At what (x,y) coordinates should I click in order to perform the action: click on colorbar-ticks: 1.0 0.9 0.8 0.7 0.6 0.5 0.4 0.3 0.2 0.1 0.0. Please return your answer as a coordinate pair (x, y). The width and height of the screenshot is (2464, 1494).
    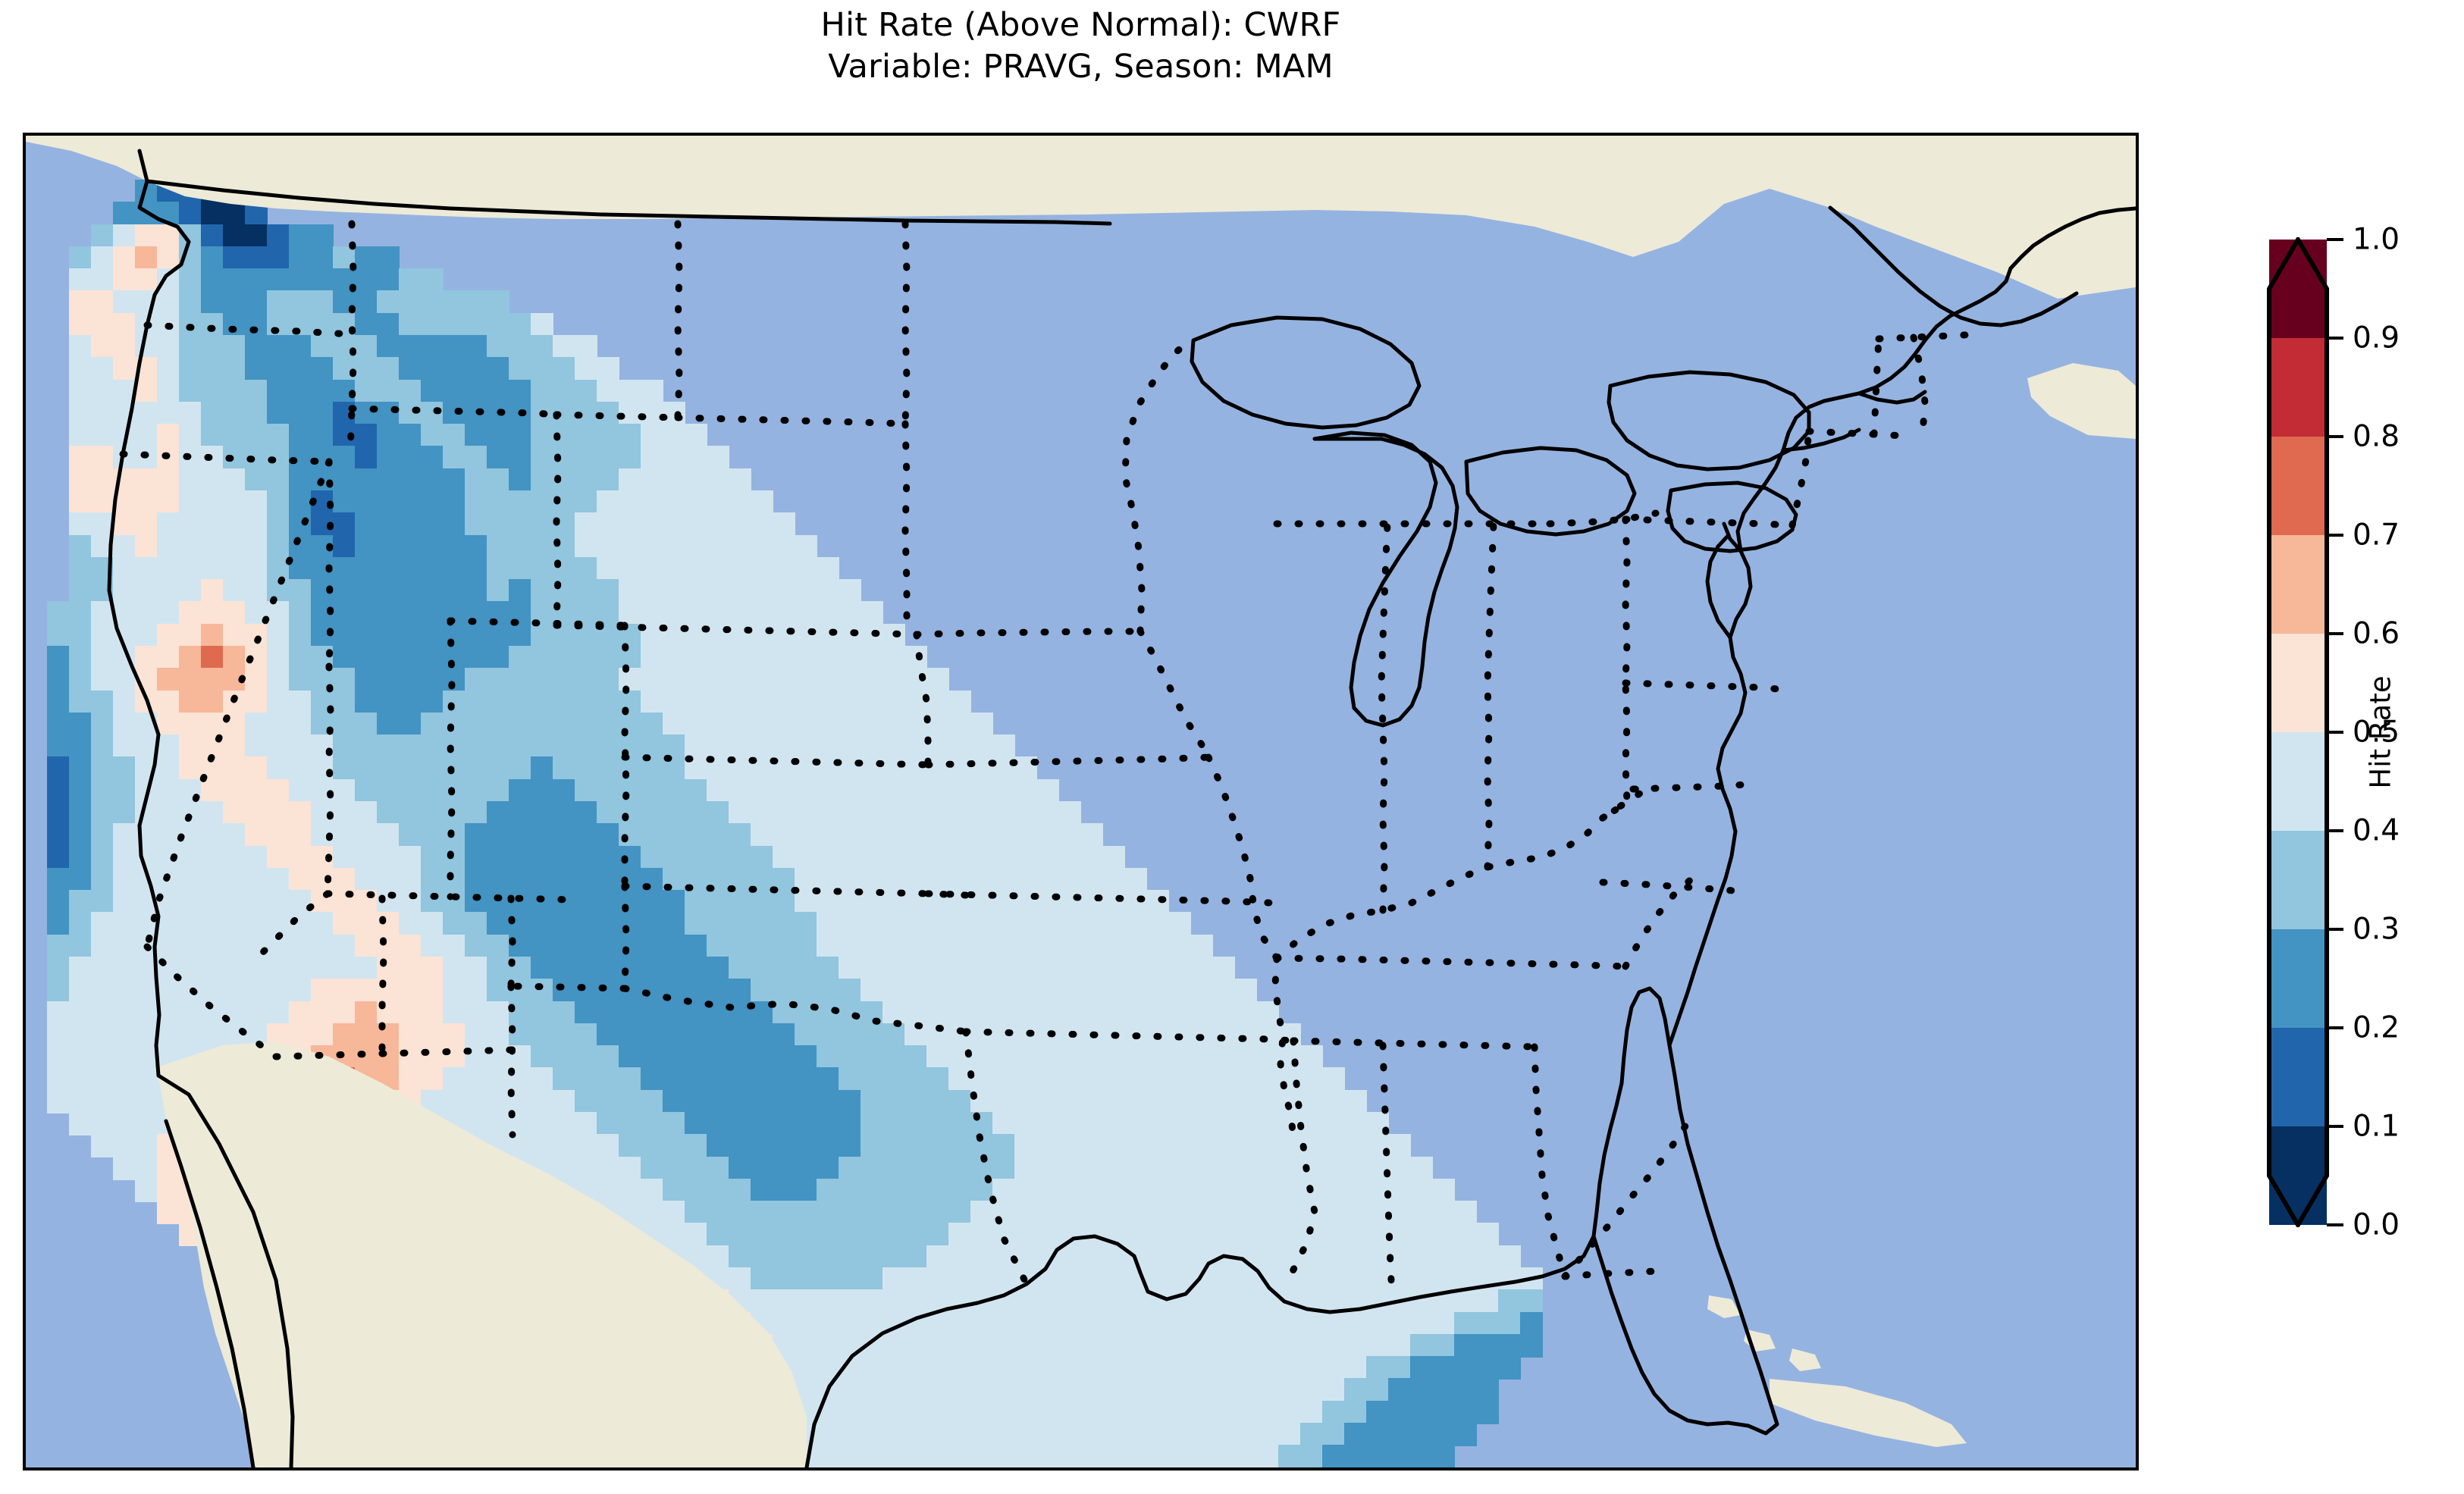
    Looking at the image, I should click on (2395, 732).